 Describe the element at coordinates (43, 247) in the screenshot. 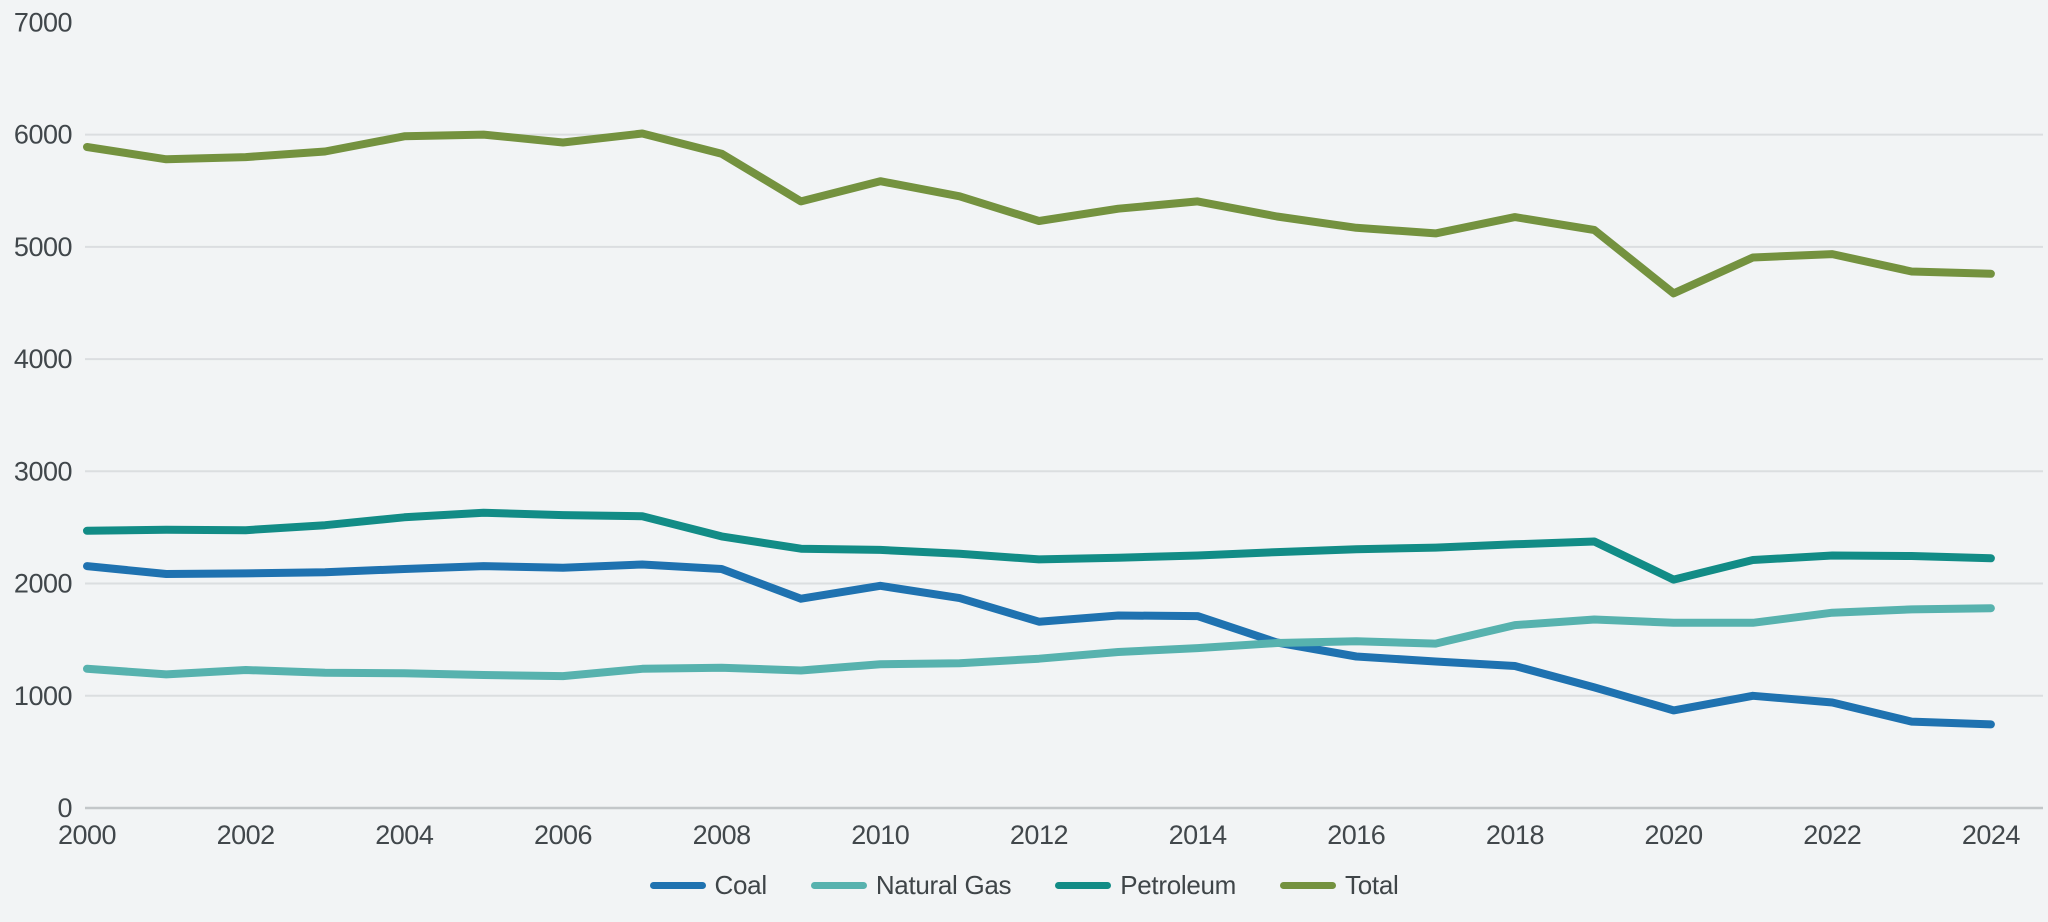

I see `y-tick-label: 5000` at that location.